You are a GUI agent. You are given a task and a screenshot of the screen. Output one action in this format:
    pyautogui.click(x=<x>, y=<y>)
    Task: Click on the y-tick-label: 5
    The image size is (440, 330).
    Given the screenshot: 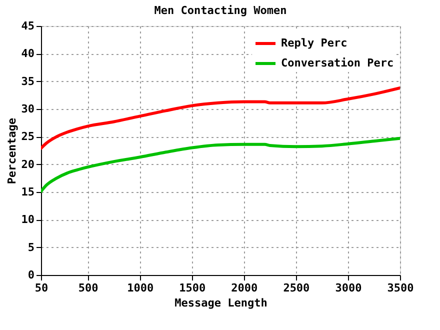 What is the action you would take?
    pyautogui.click(x=31, y=247)
    